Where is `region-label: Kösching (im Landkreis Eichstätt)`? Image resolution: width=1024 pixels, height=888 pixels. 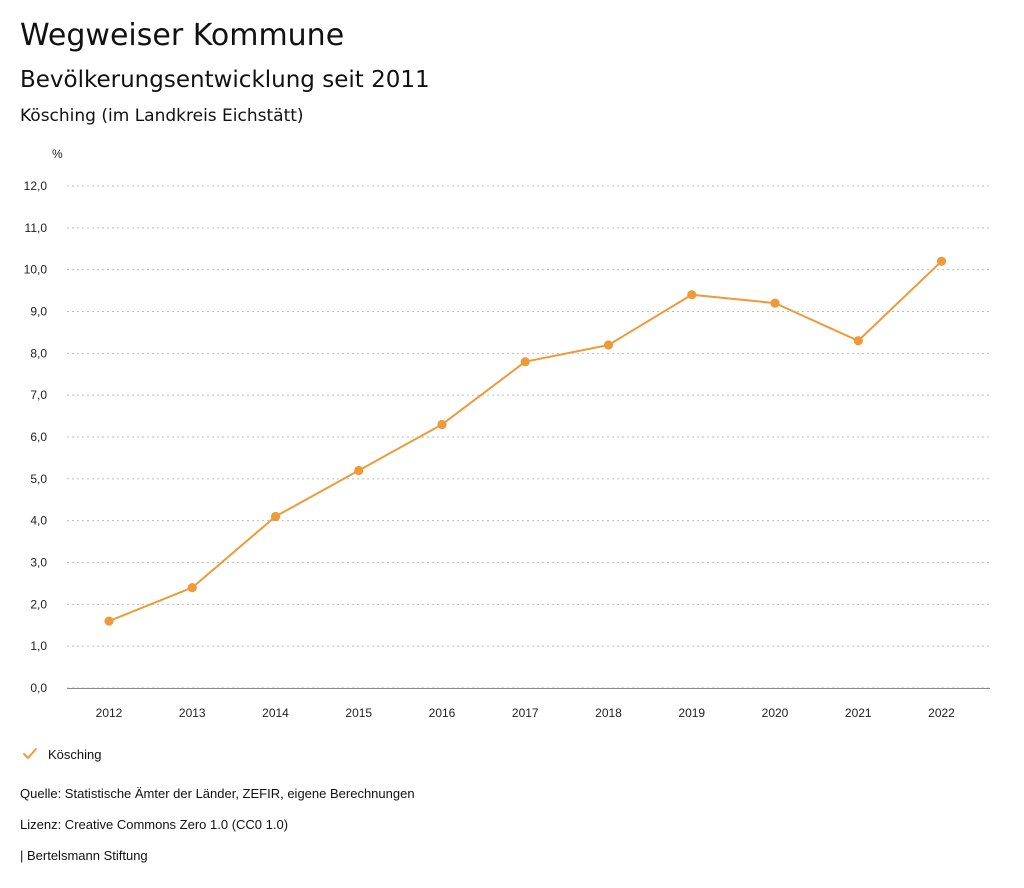
region-label: Kösching (im Landkreis Eichstätt) is located at coordinates (162, 116).